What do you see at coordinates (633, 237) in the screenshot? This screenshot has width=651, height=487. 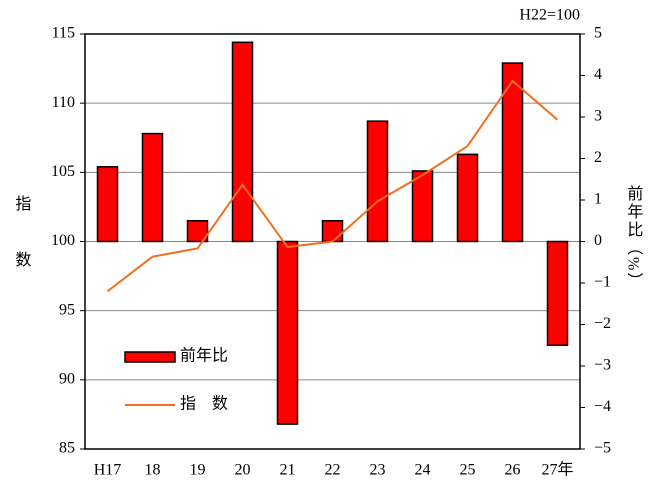 I see `y2-axis-label: 前年比（%）` at bounding box center [633, 237].